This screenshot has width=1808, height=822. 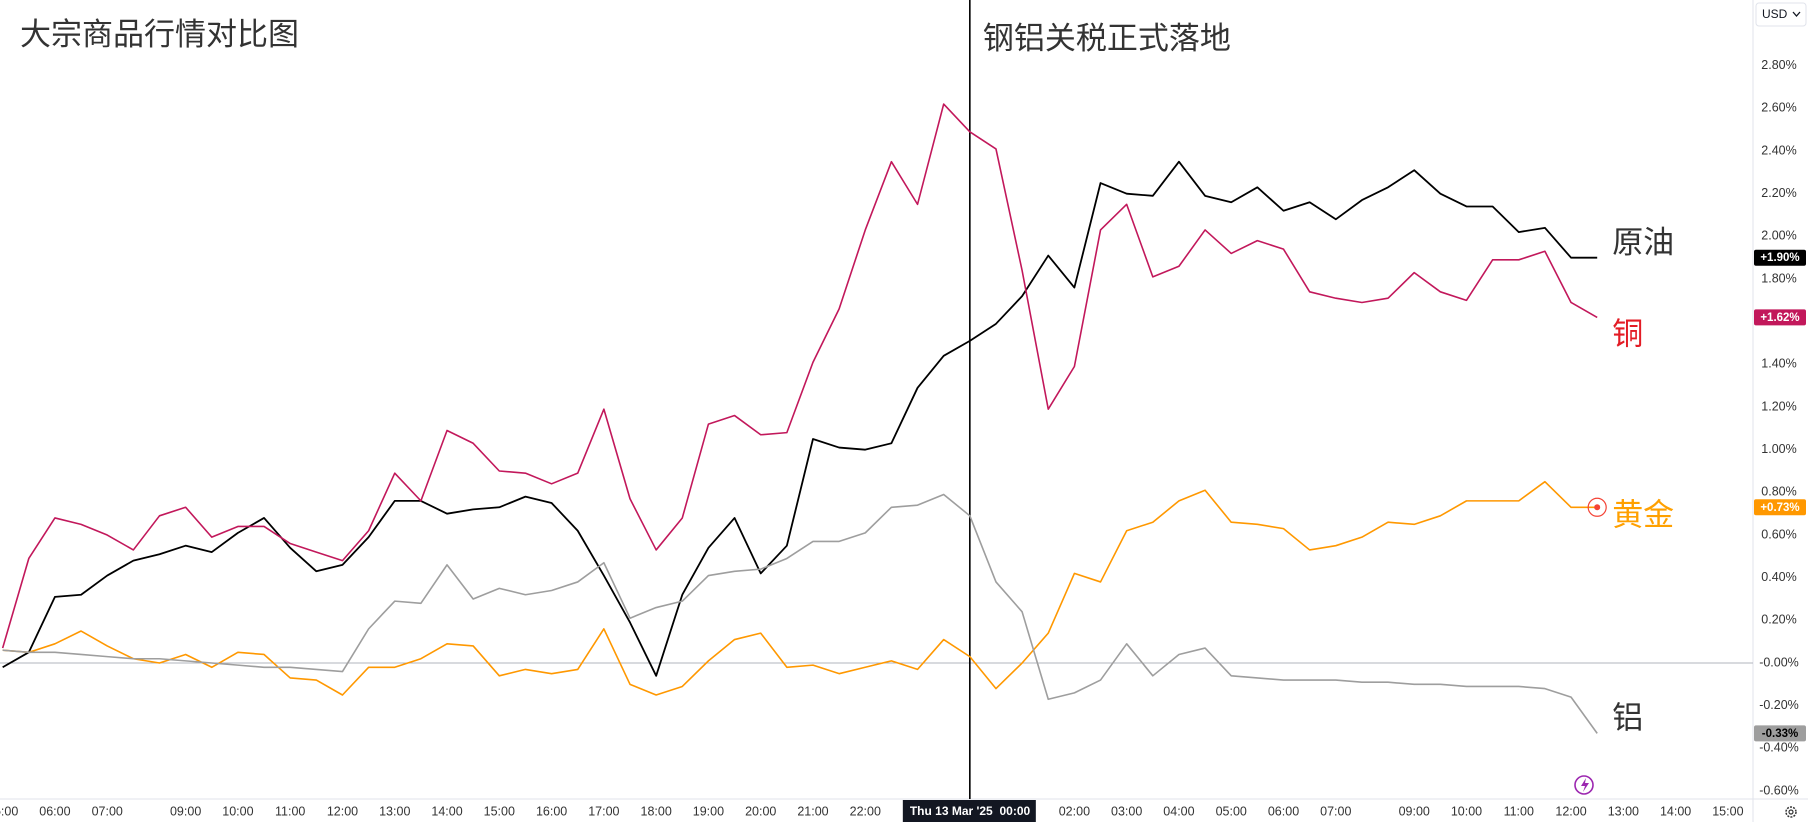 What do you see at coordinates (1778, 449) in the screenshot?
I see `y-tick-label: 1.00%` at bounding box center [1778, 449].